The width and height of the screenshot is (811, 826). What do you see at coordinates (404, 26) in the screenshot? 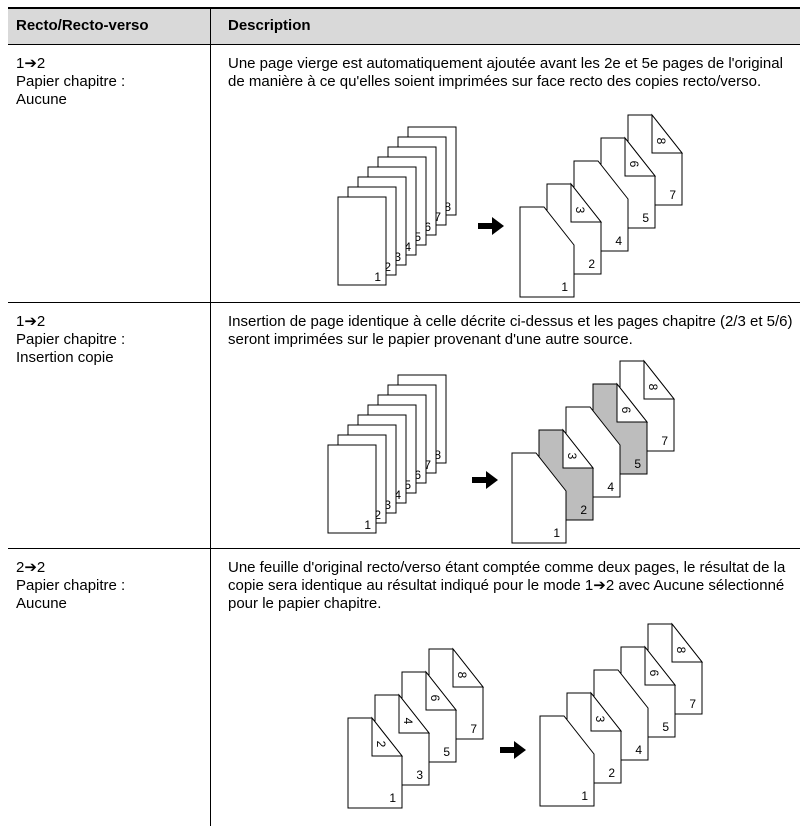
I see `header-bg` at bounding box center [404, 26].